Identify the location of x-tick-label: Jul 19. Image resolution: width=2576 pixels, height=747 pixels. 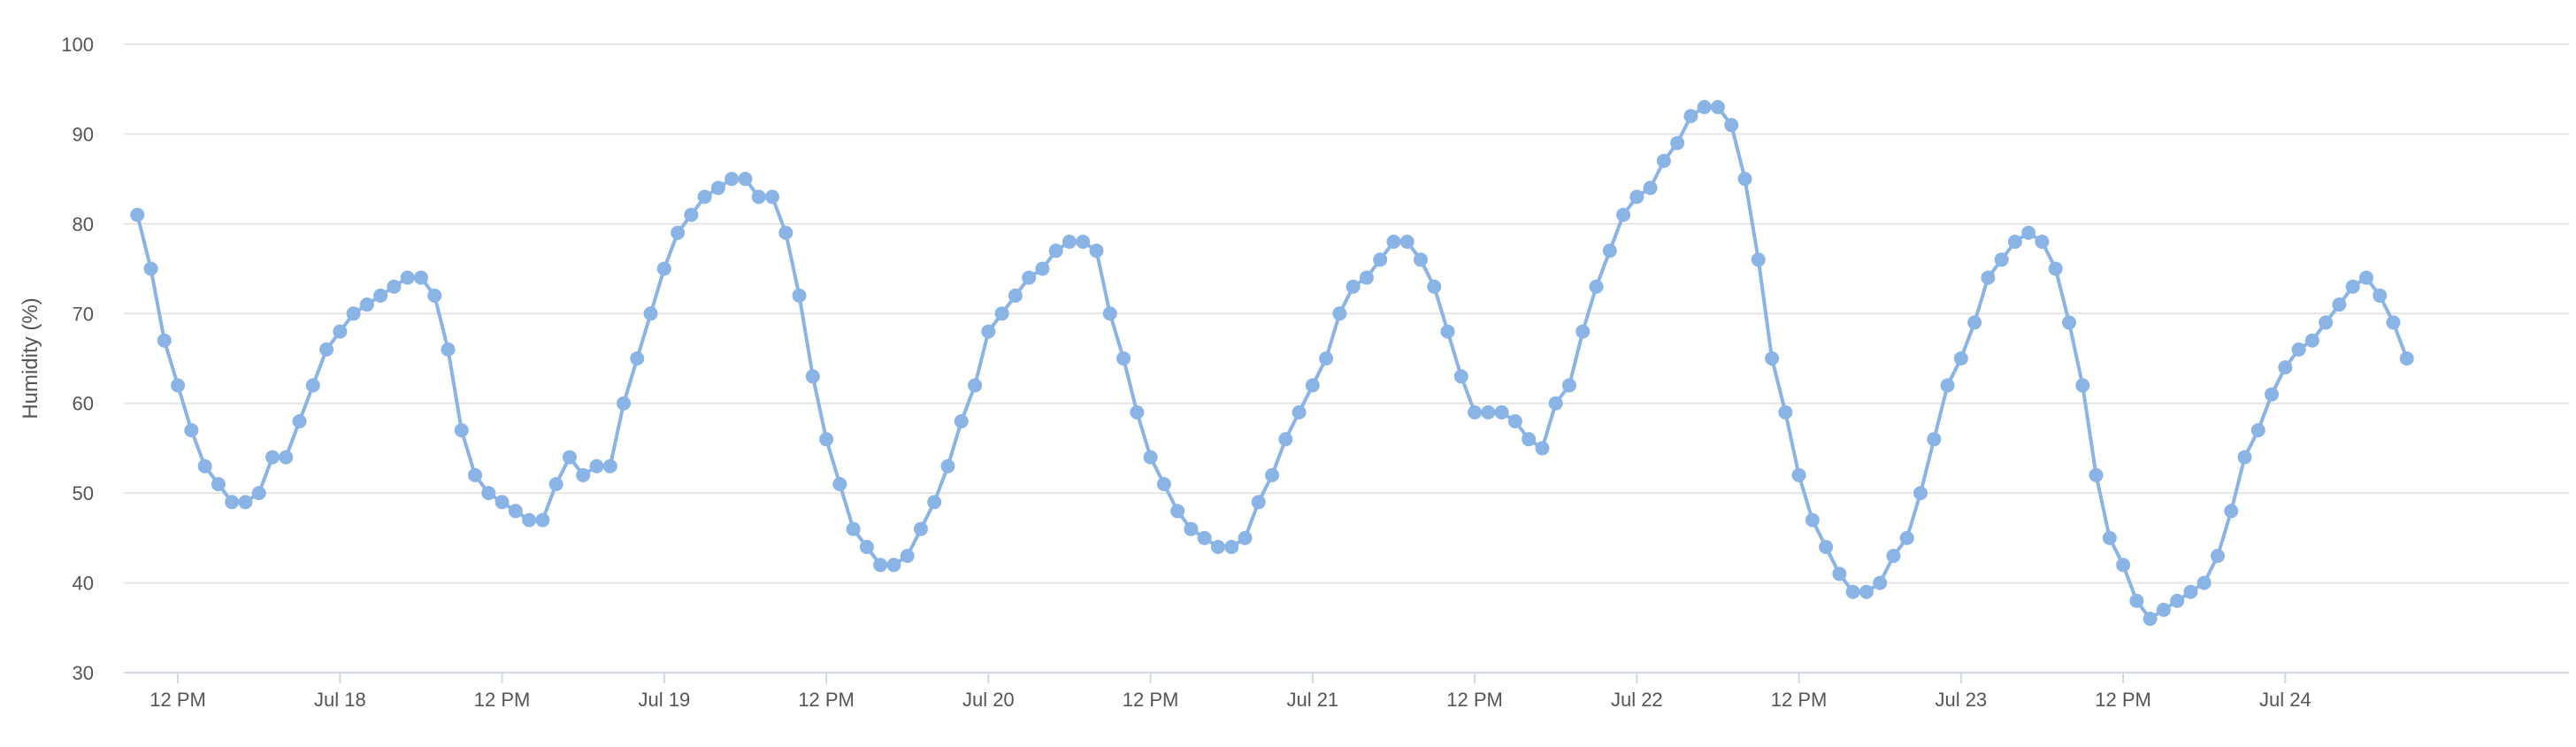
(664, 700).